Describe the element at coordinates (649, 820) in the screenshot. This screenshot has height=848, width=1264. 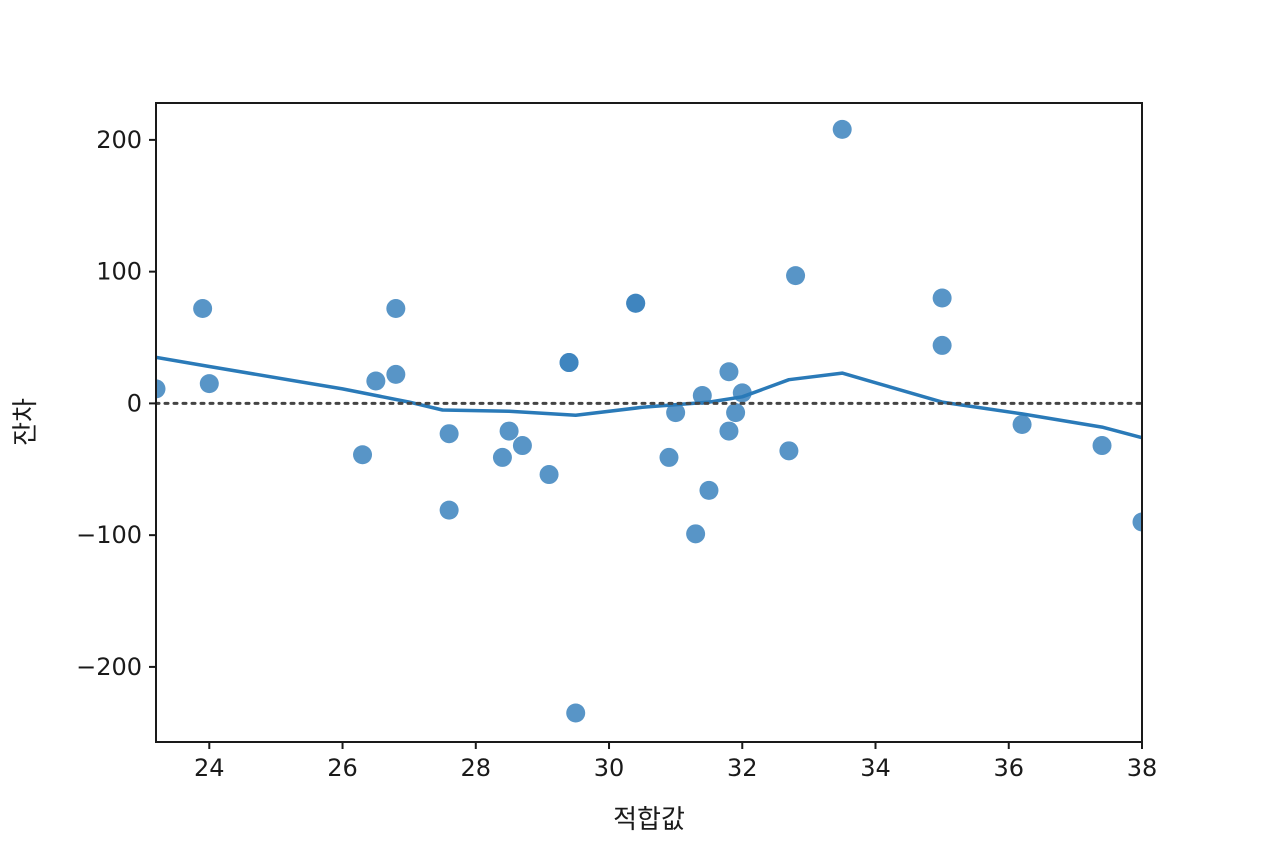
I see `x-axis-label: 적합값` at that location.